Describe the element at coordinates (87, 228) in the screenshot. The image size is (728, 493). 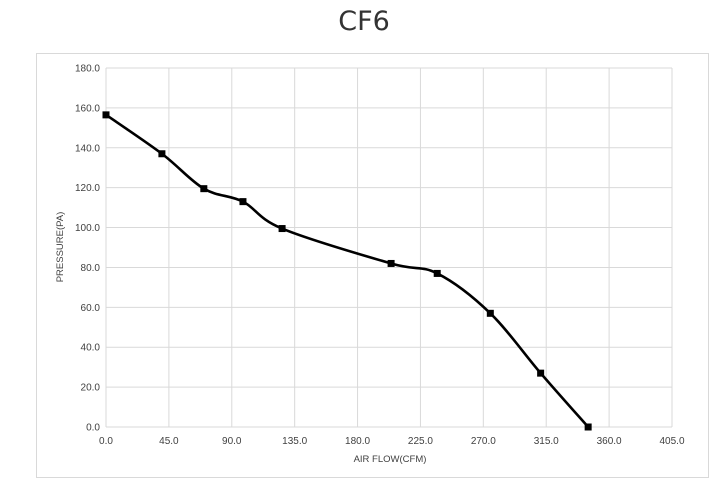
I see `y-tick-label: 100.0` at that location.